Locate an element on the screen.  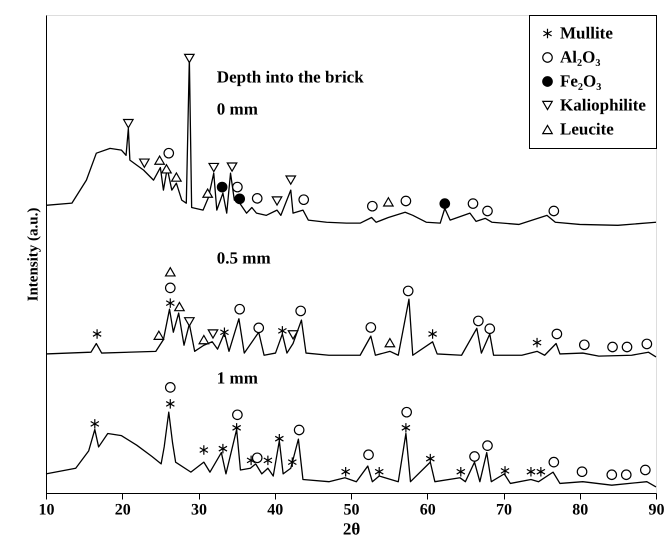
x-tick-label: 50 is located at coordinates (352, 510).